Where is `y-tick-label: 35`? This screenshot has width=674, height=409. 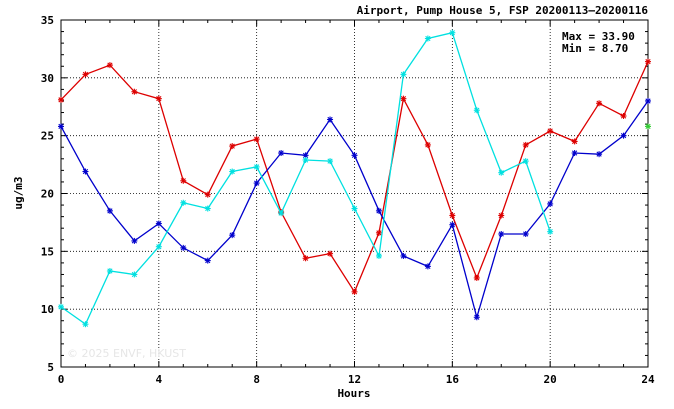
y-tick-label: 35 is located at coordinates (47, 20).